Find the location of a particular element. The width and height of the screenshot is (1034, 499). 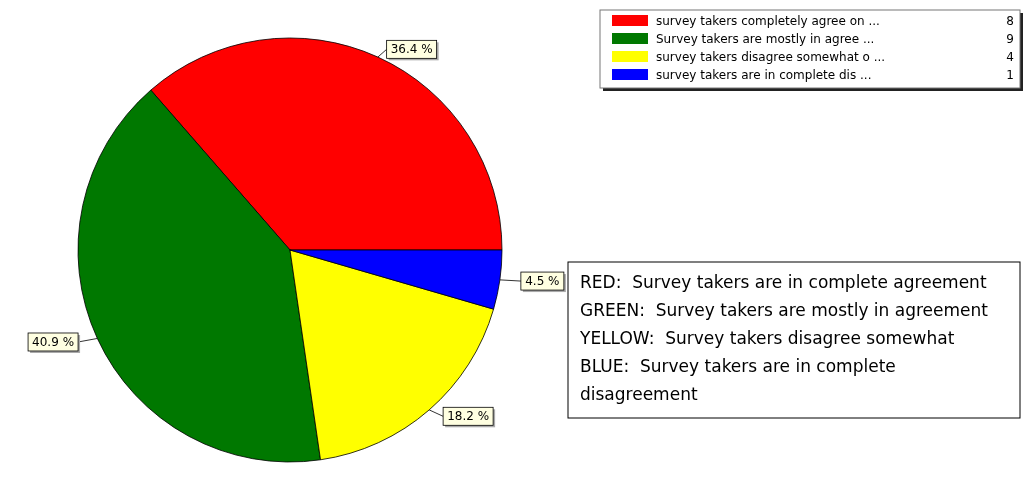

text: 4 is located at coordinates (1010, 57).